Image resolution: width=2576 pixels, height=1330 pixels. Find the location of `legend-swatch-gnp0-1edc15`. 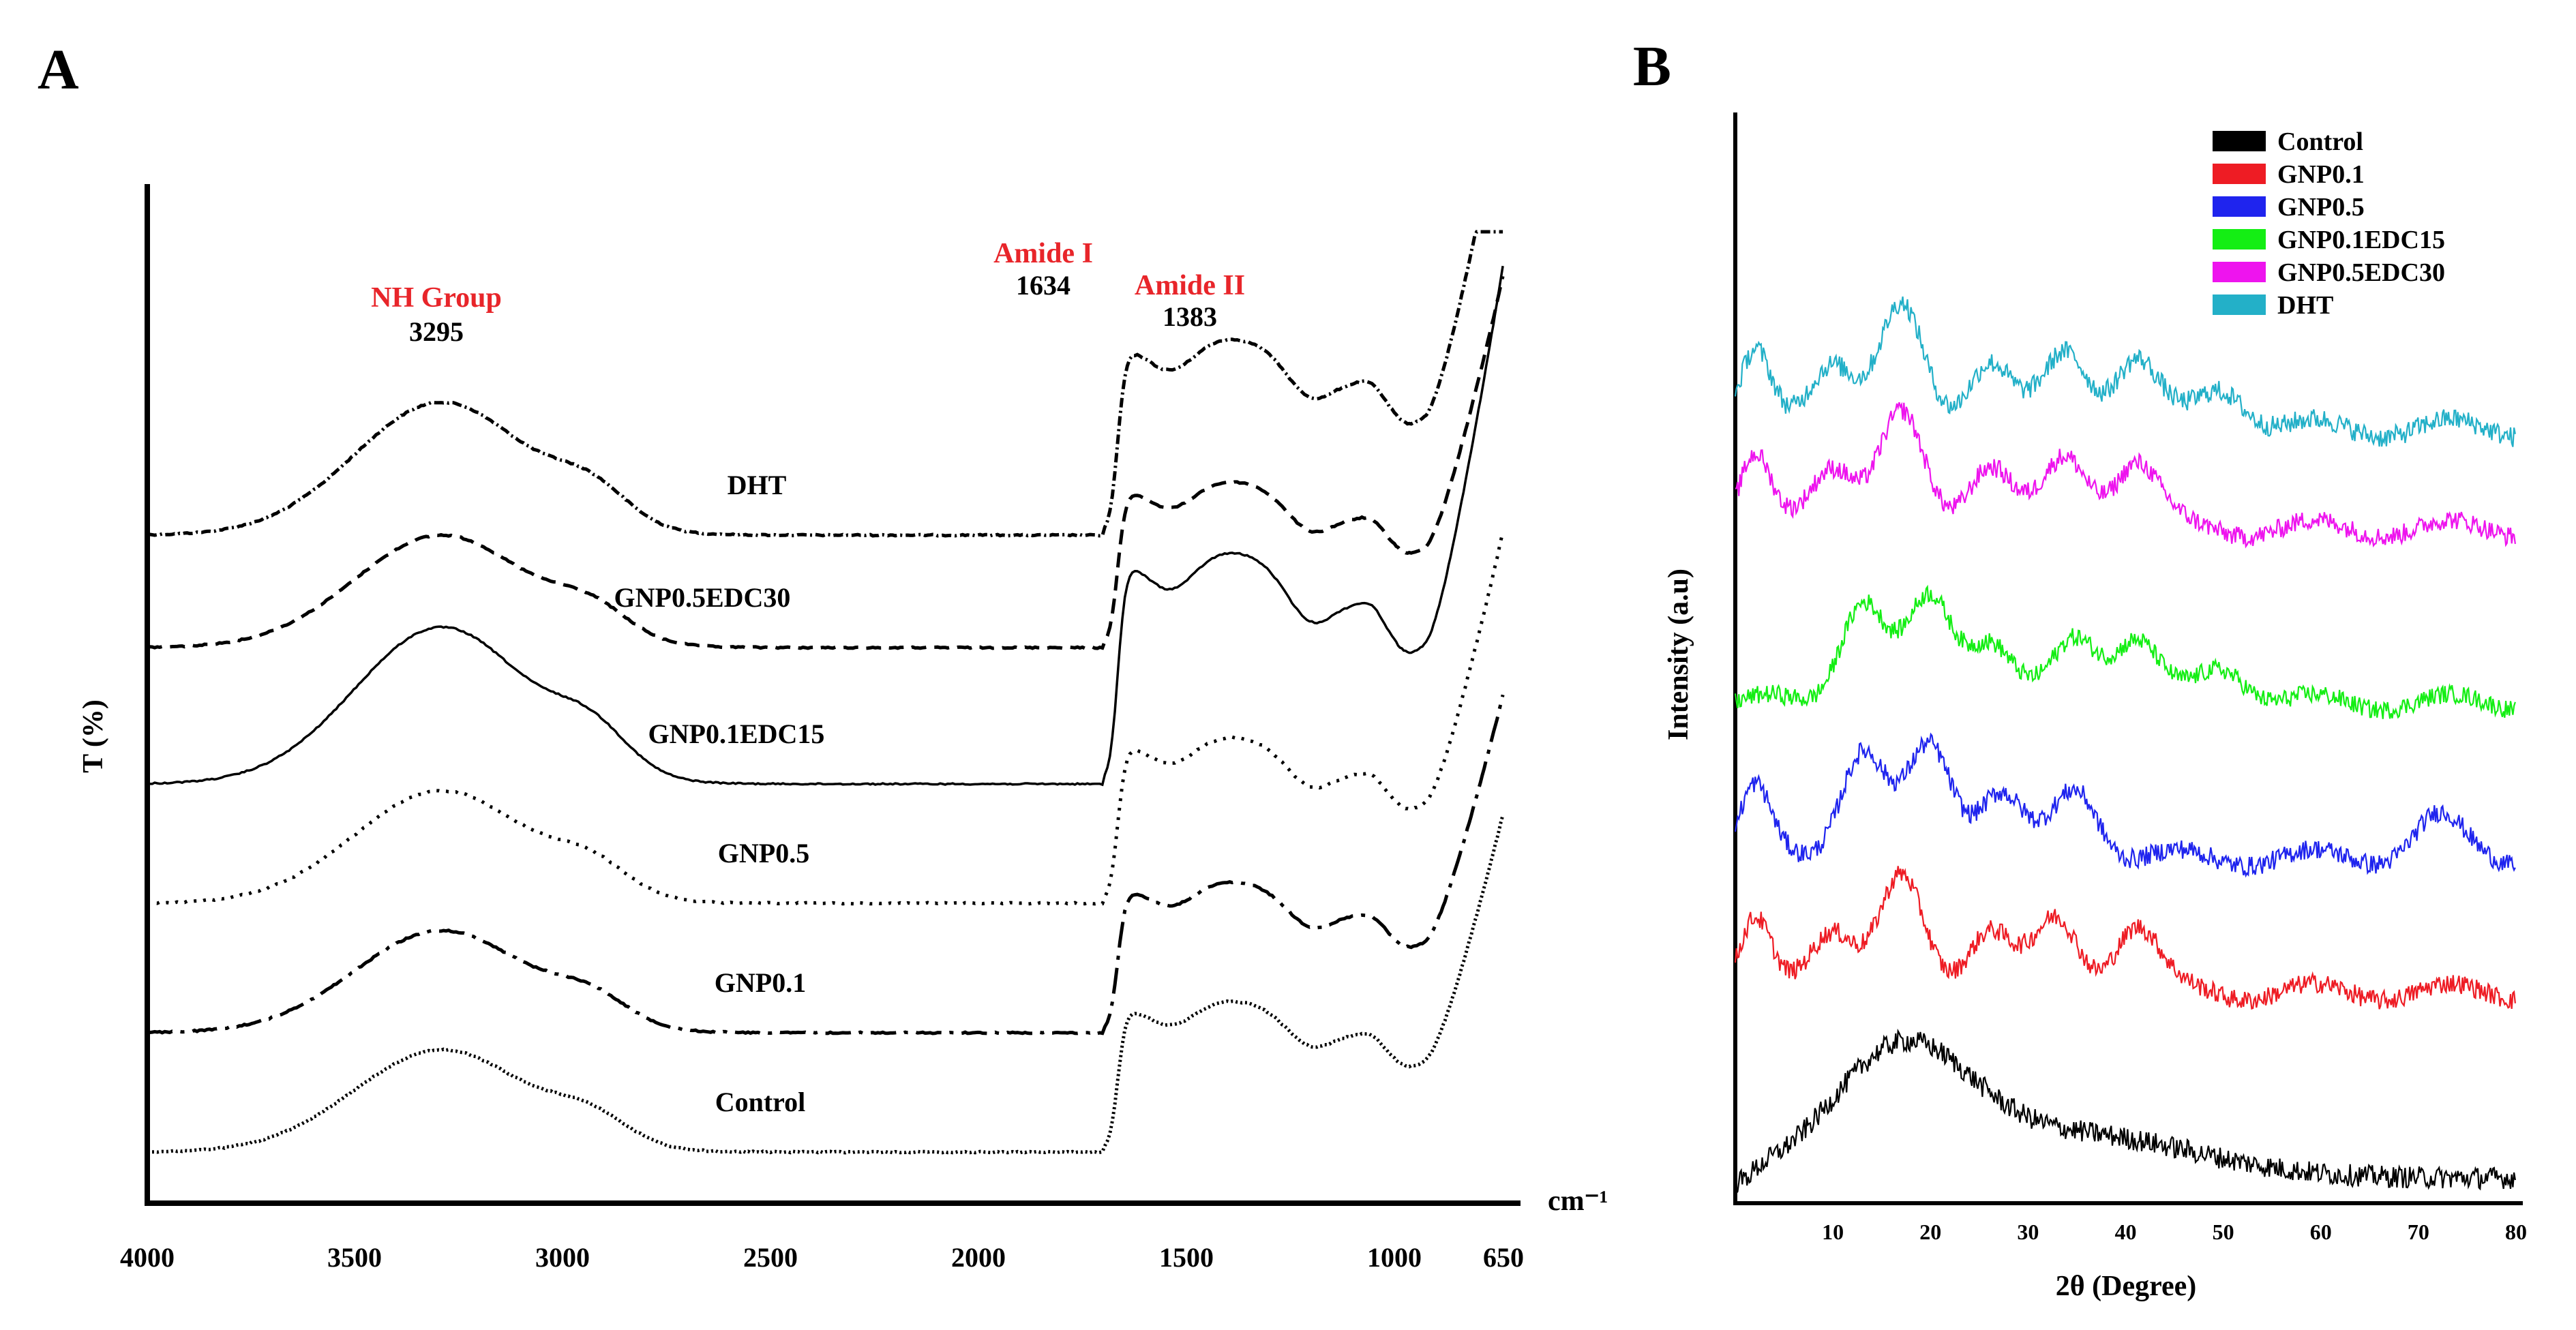

legend-swatch-gnp0-1edc15 is located at coordinates (2239, 239).